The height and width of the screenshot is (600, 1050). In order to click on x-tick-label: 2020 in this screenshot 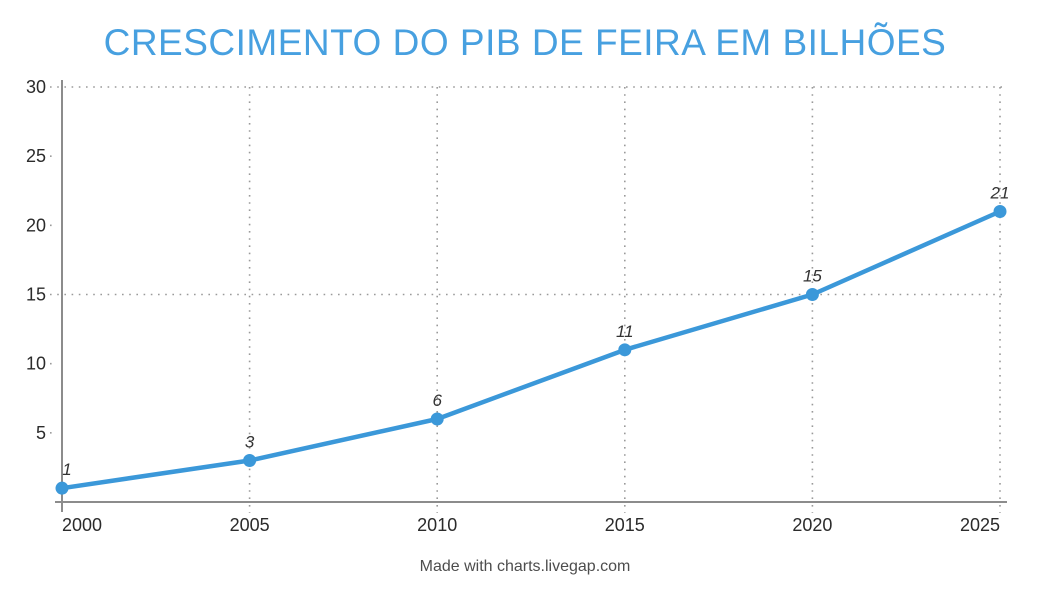, I will do `click(812, 525)`.